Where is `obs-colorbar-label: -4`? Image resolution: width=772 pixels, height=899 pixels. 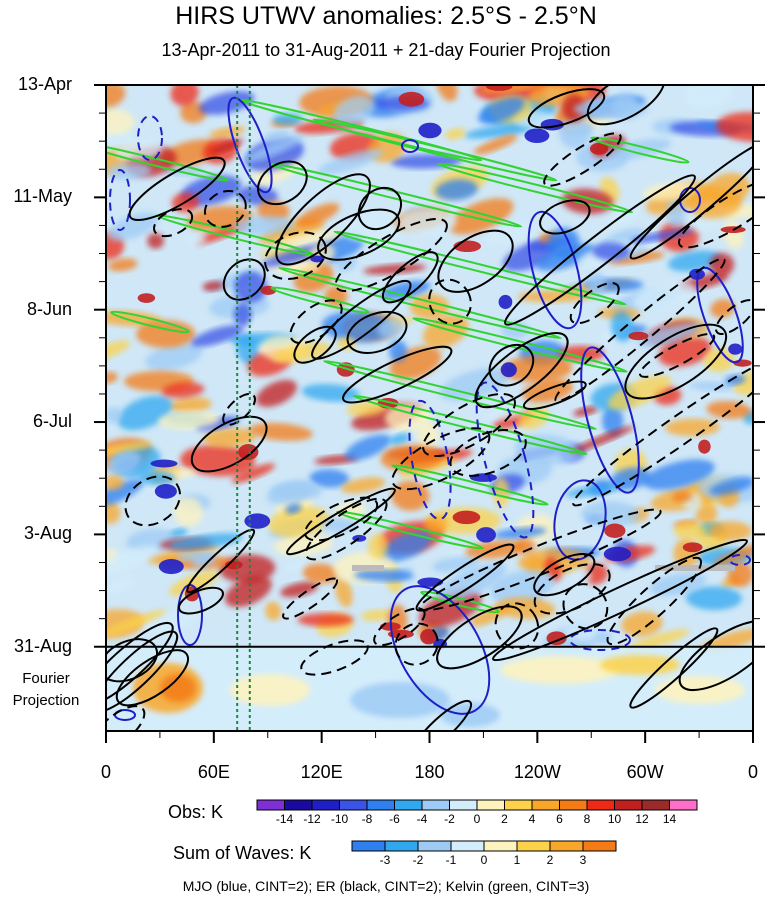 obs-colorbar-label: -4 is located at coordinates (422, 819).